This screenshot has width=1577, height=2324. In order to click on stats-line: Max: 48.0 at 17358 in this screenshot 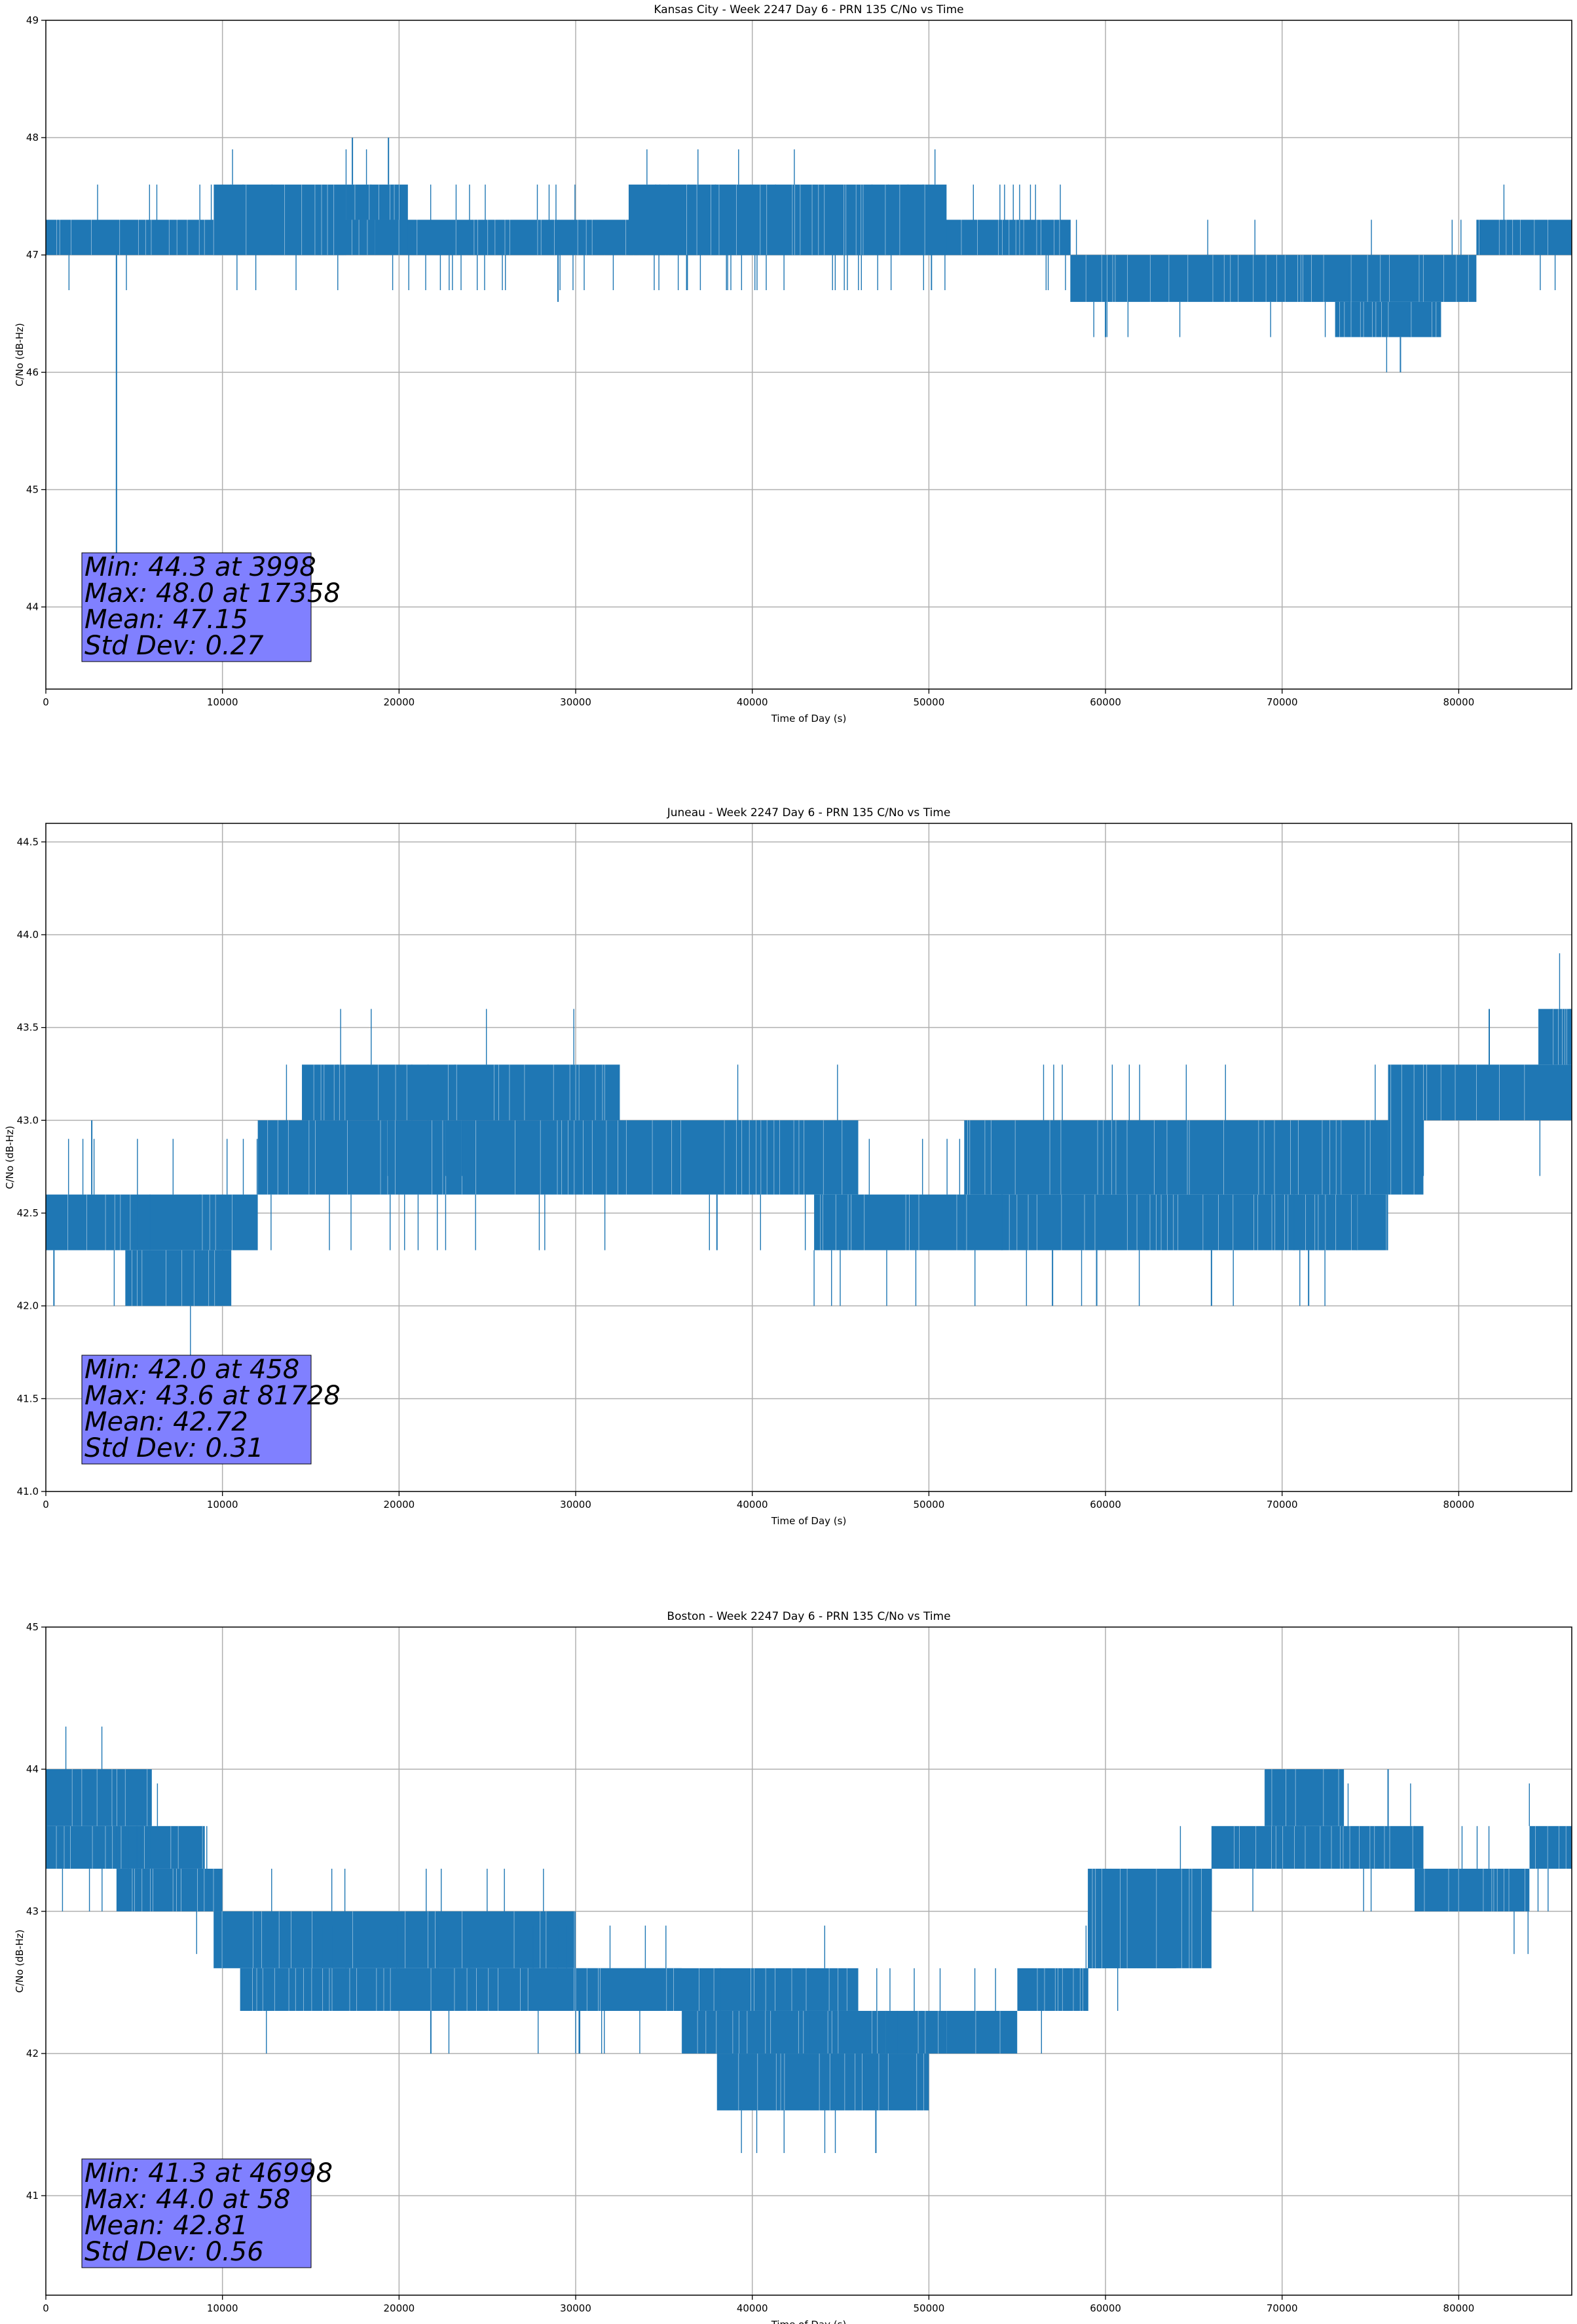, I will do `click(212, 593)`.